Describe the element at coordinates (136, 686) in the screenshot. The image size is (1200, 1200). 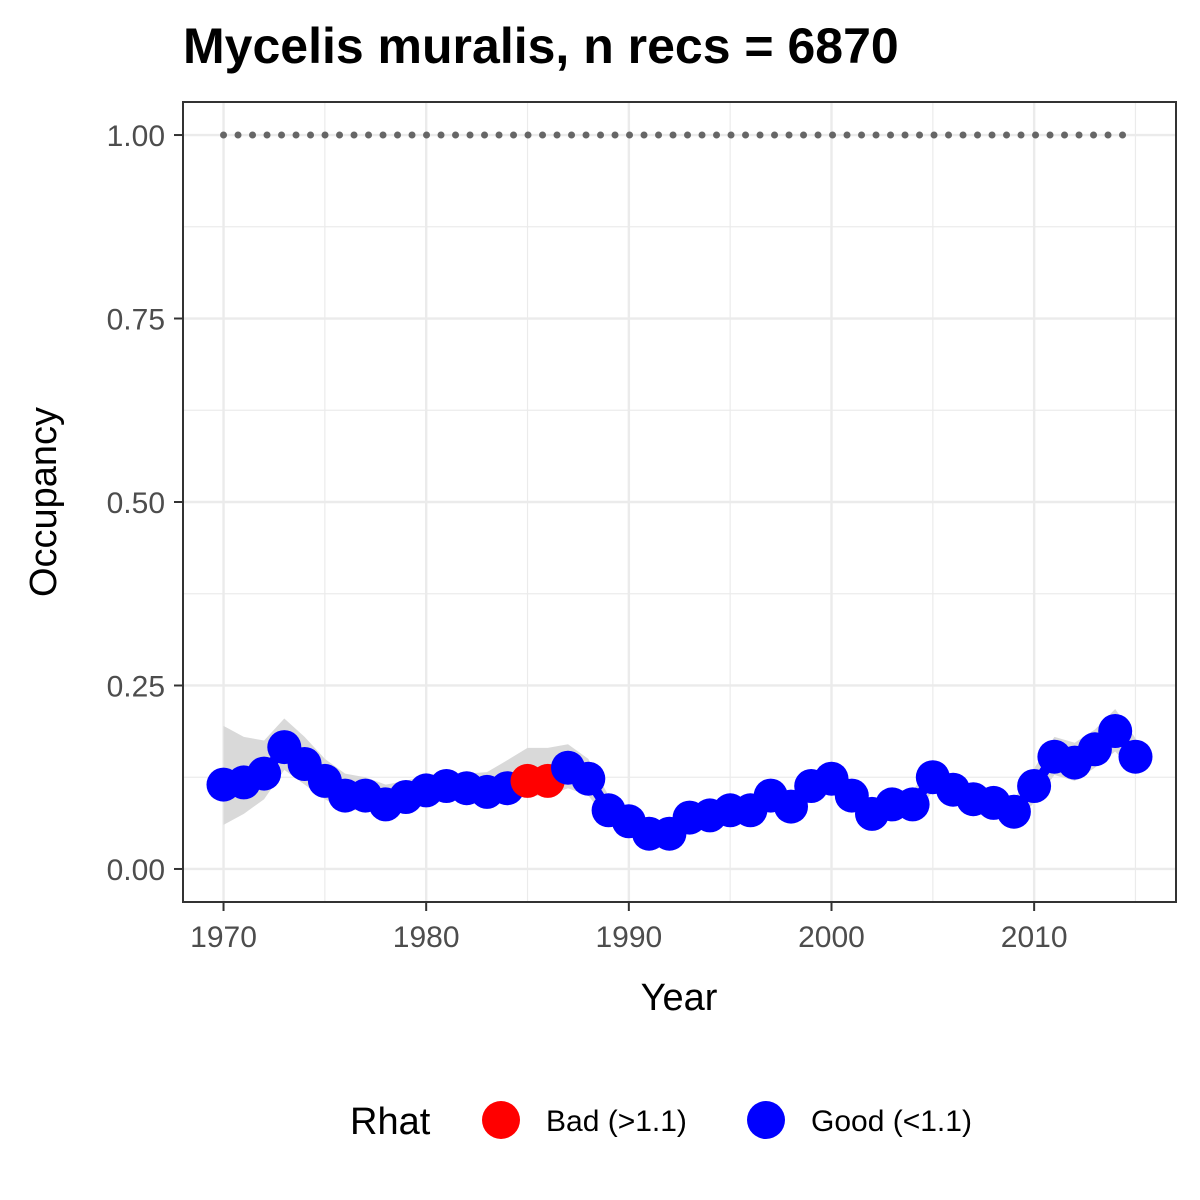
I see `y-tick-label: 0.25` at that location.